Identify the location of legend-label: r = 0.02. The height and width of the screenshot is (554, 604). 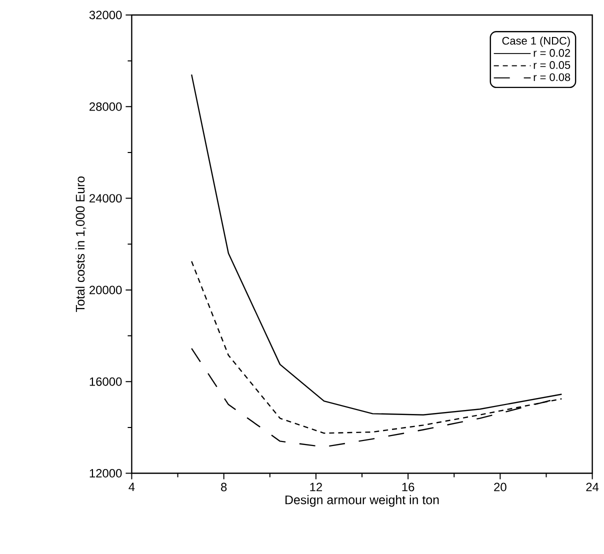
(552, 53).